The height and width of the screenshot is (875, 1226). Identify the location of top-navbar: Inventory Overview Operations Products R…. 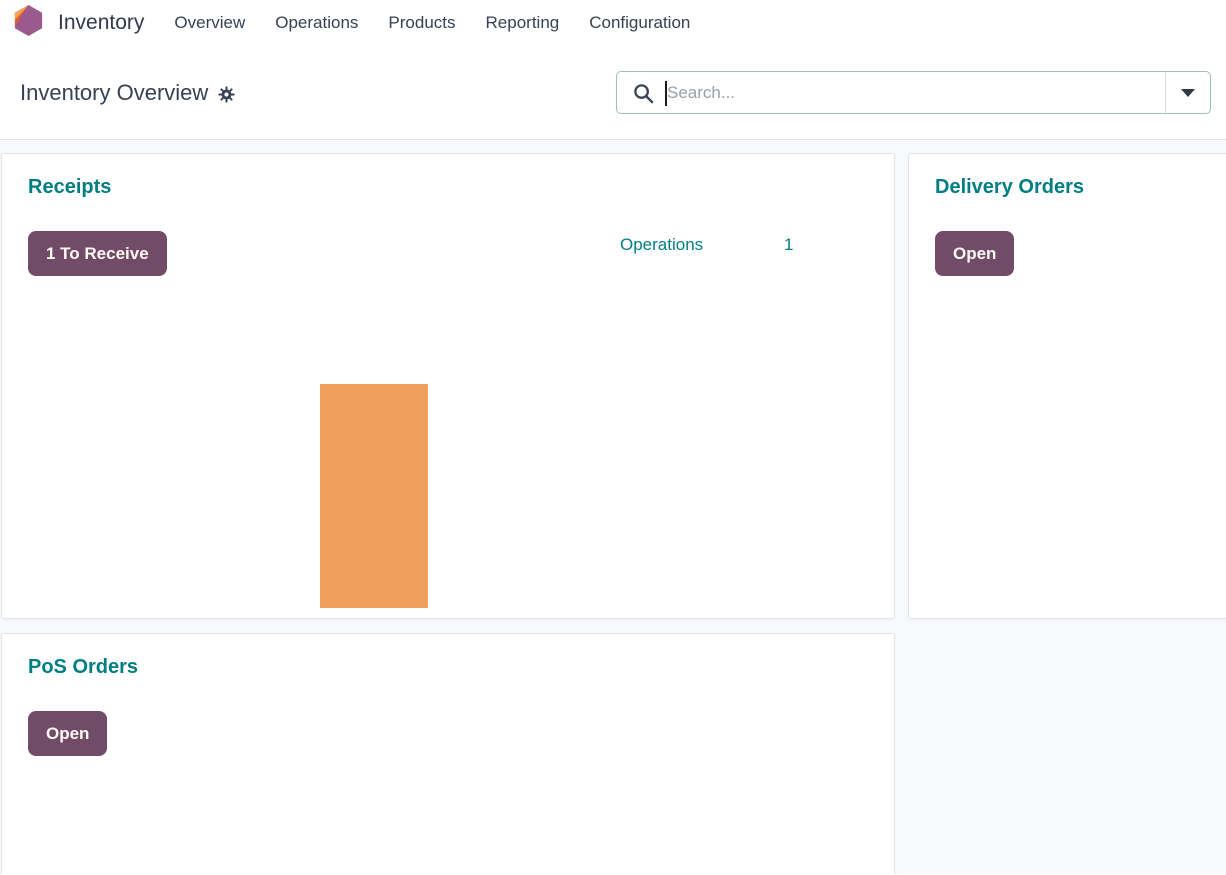
(613, 23).